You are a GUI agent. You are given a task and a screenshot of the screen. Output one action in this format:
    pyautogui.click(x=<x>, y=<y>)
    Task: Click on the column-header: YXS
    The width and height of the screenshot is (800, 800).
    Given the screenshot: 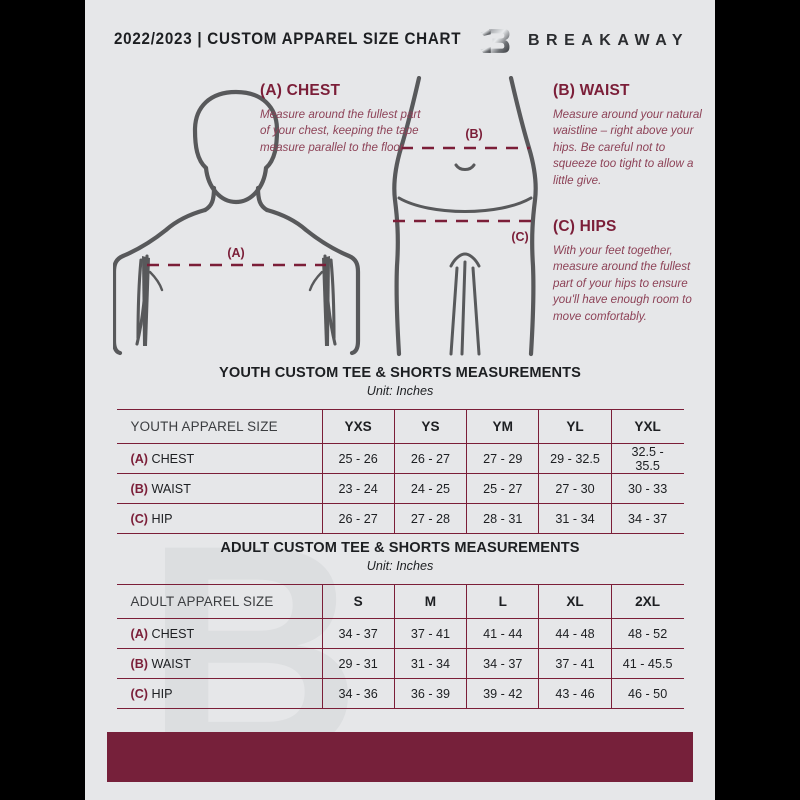 What is the action you would take?
    pyautogui.click(x=358, y=426)
    